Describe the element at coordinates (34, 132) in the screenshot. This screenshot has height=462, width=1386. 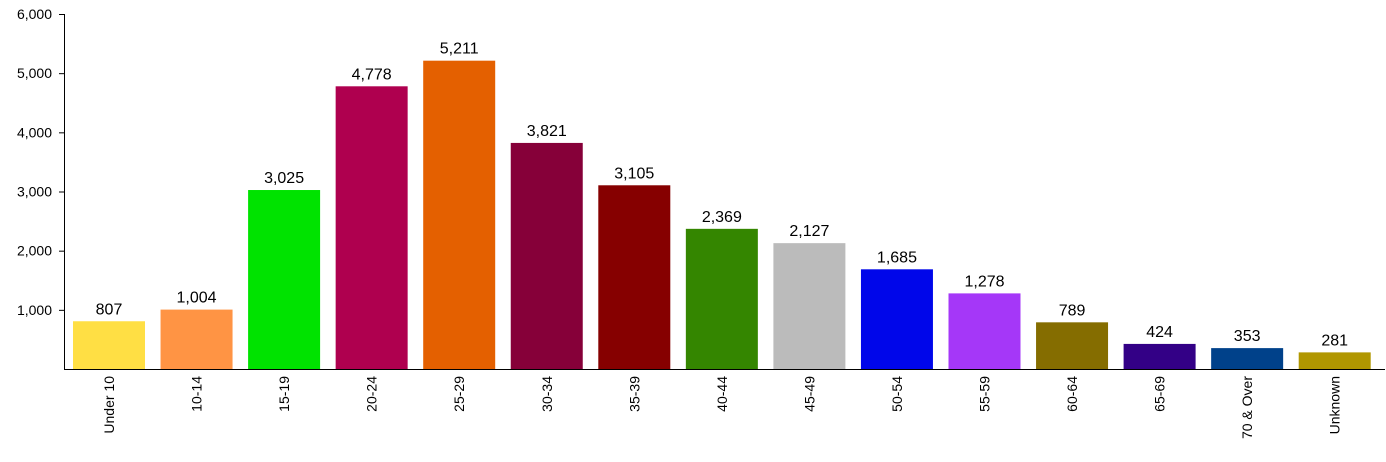
I see `y-tick-label: 4,000` at that location.